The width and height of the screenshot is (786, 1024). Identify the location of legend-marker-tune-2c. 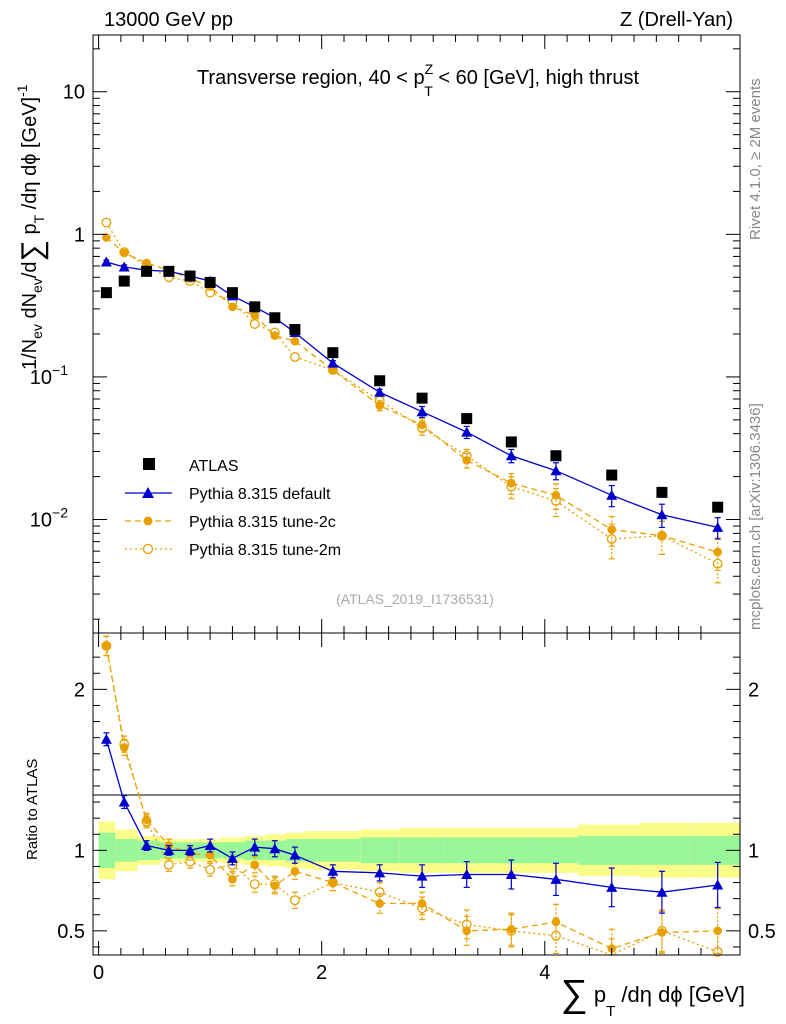
(148, 521).